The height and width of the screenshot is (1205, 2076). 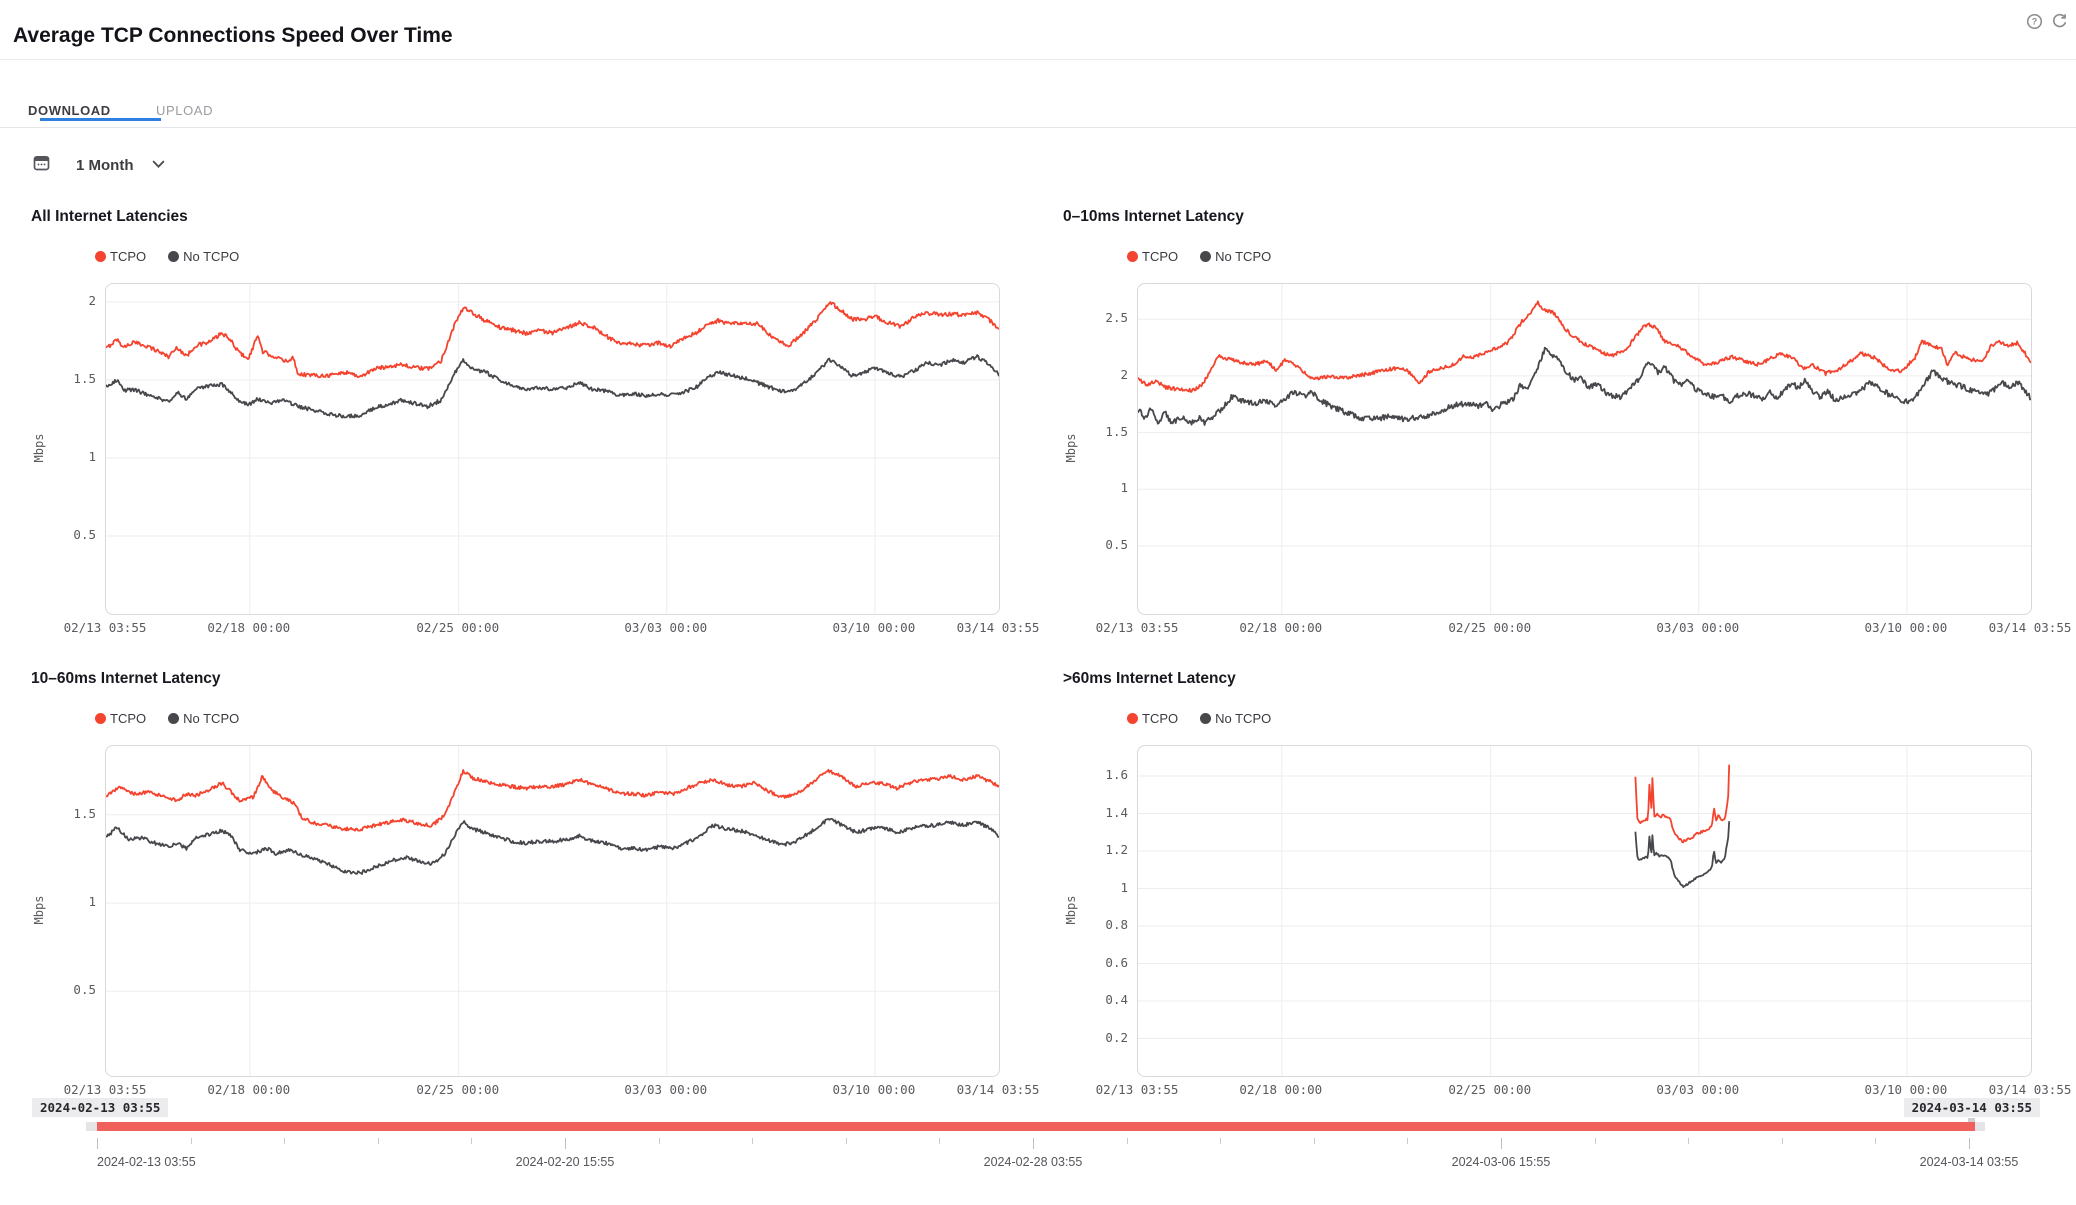 I want to click on y-axis-tick-label: 1.4, so click(x=1116, y=812).